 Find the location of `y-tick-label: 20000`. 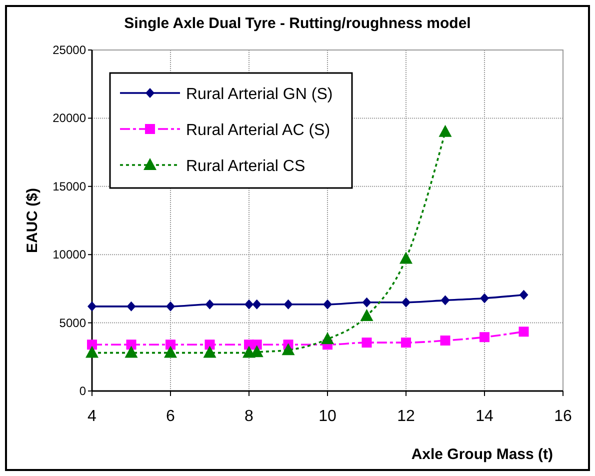

y-tick-label: 20000 is located at coordinates (69, 118).